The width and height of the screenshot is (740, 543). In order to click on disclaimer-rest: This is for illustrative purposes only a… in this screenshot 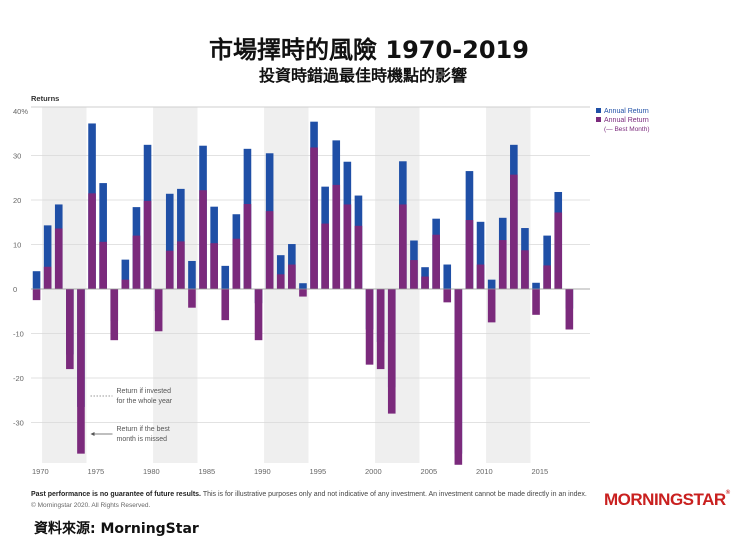, I will do `click(394, 494)`.